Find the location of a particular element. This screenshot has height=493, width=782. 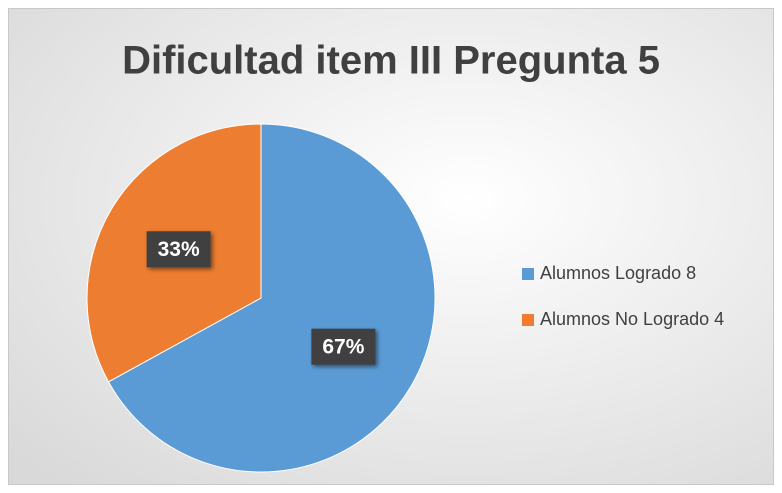

data-label: 67% is located at coordinates (343, 346).